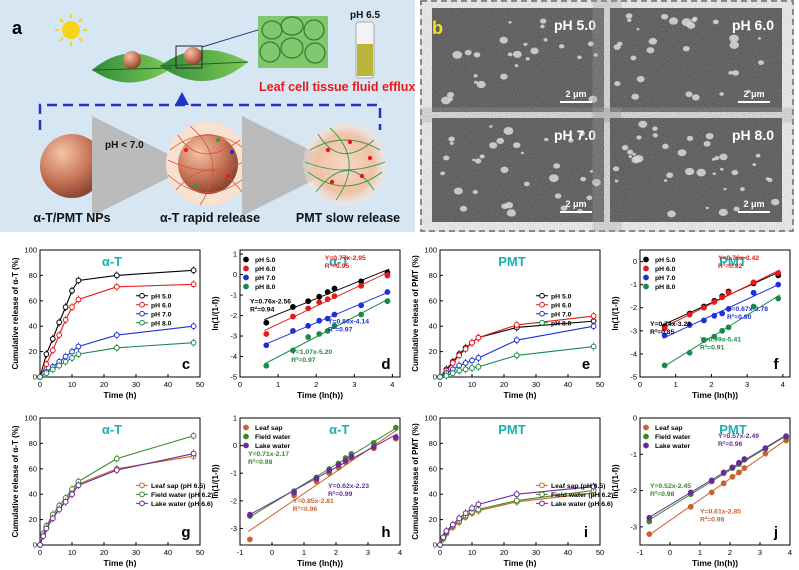 The width and height of the screenshot is (799, 570). Describe the element at coordinates (665, 287) in the screenshot. I see `legend-label: pH 8.0` at that location.